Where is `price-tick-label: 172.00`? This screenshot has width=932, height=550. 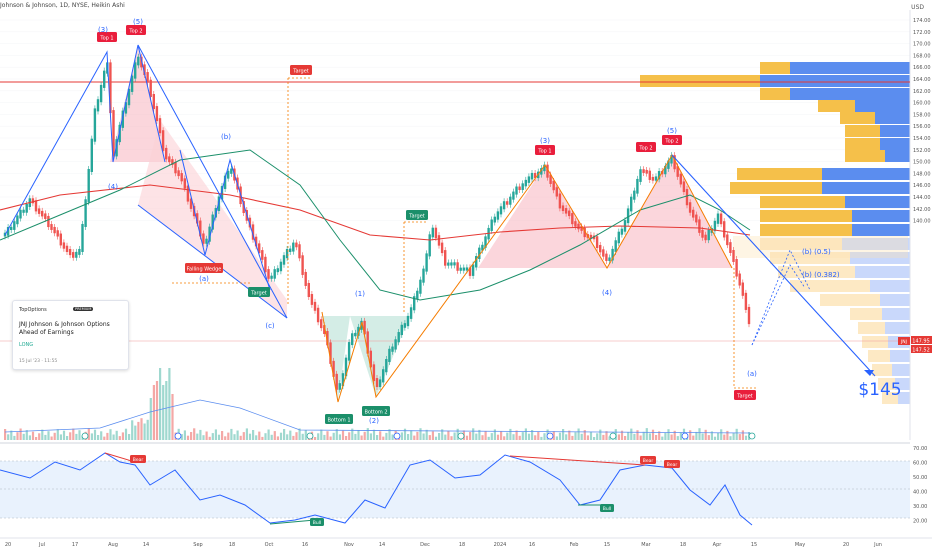 price-tick-label: 172.00 is located at coordinates (922, 33).